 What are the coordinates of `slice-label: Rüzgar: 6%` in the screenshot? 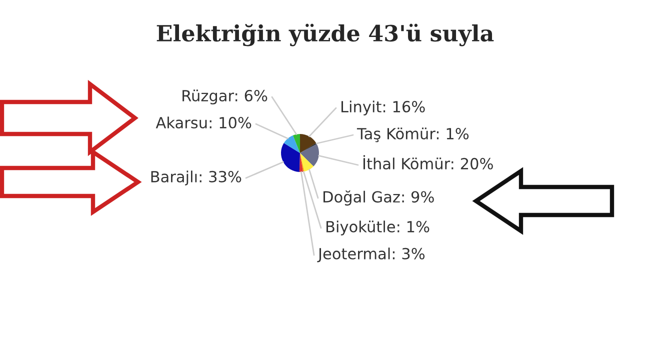 It's located at (225, 97).